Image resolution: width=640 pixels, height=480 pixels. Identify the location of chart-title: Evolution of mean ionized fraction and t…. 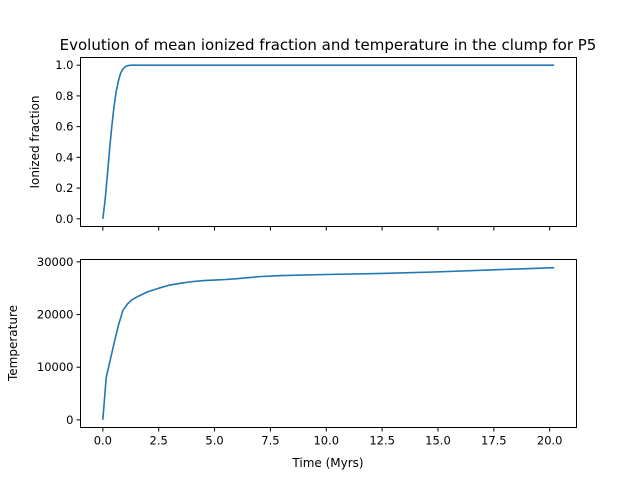
(328, 45).